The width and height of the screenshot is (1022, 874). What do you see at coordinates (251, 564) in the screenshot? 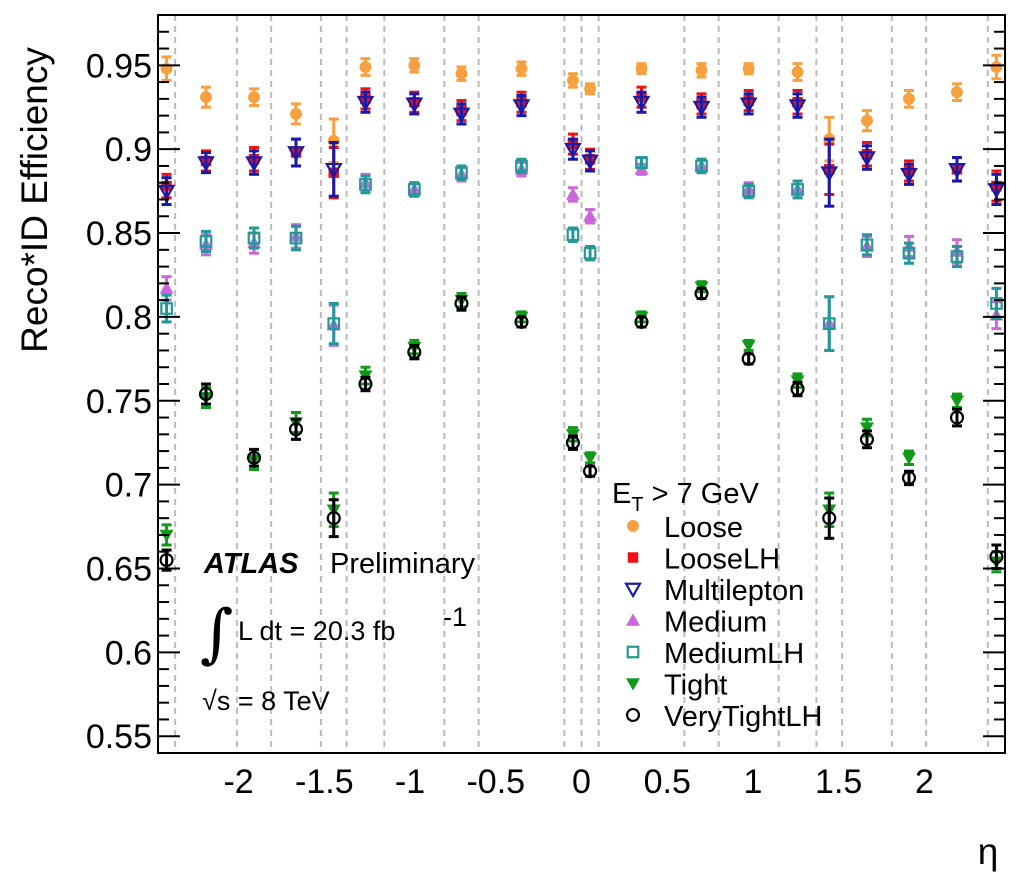
I see `atlas-experiment: ATLAS` at bounding box center [251, 564].